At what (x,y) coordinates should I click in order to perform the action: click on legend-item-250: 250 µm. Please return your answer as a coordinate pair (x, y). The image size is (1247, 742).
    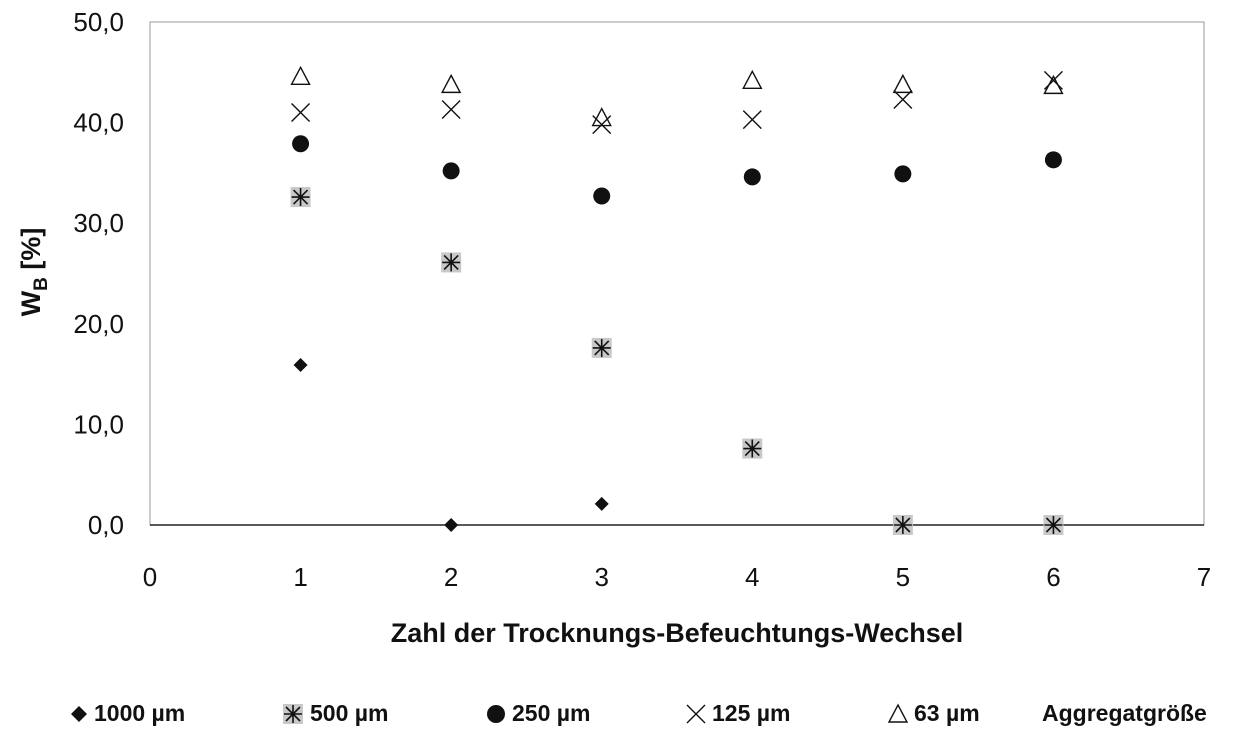
    Looking at the image, I should click on (537, 713).